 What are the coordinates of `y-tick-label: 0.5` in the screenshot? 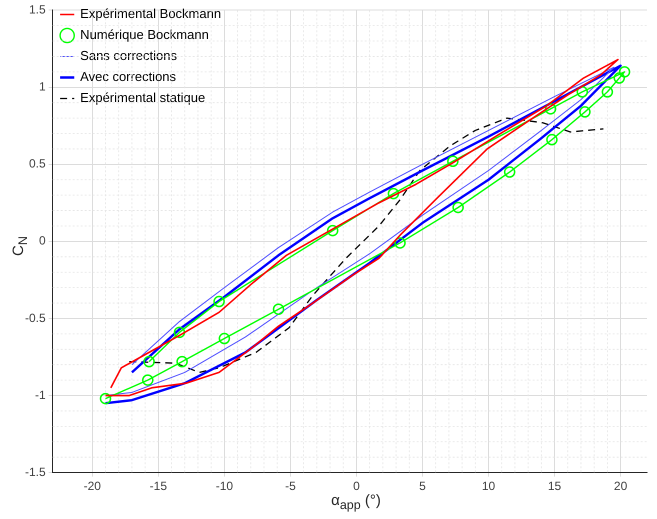 It's located at (37, 163).